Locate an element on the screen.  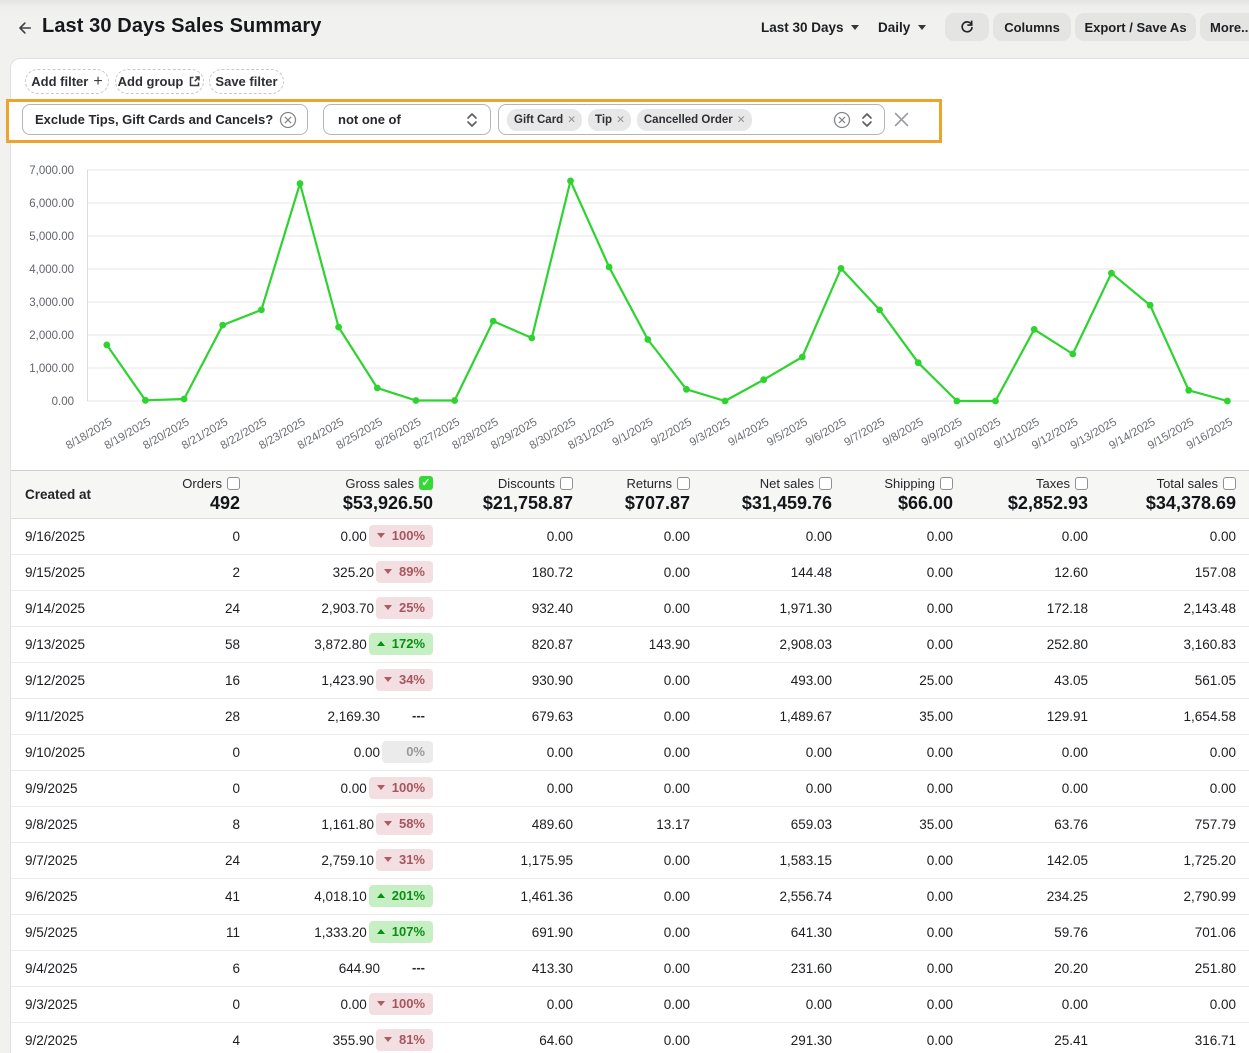
svg-text: 0.00 is located at coordinates (63, 402).